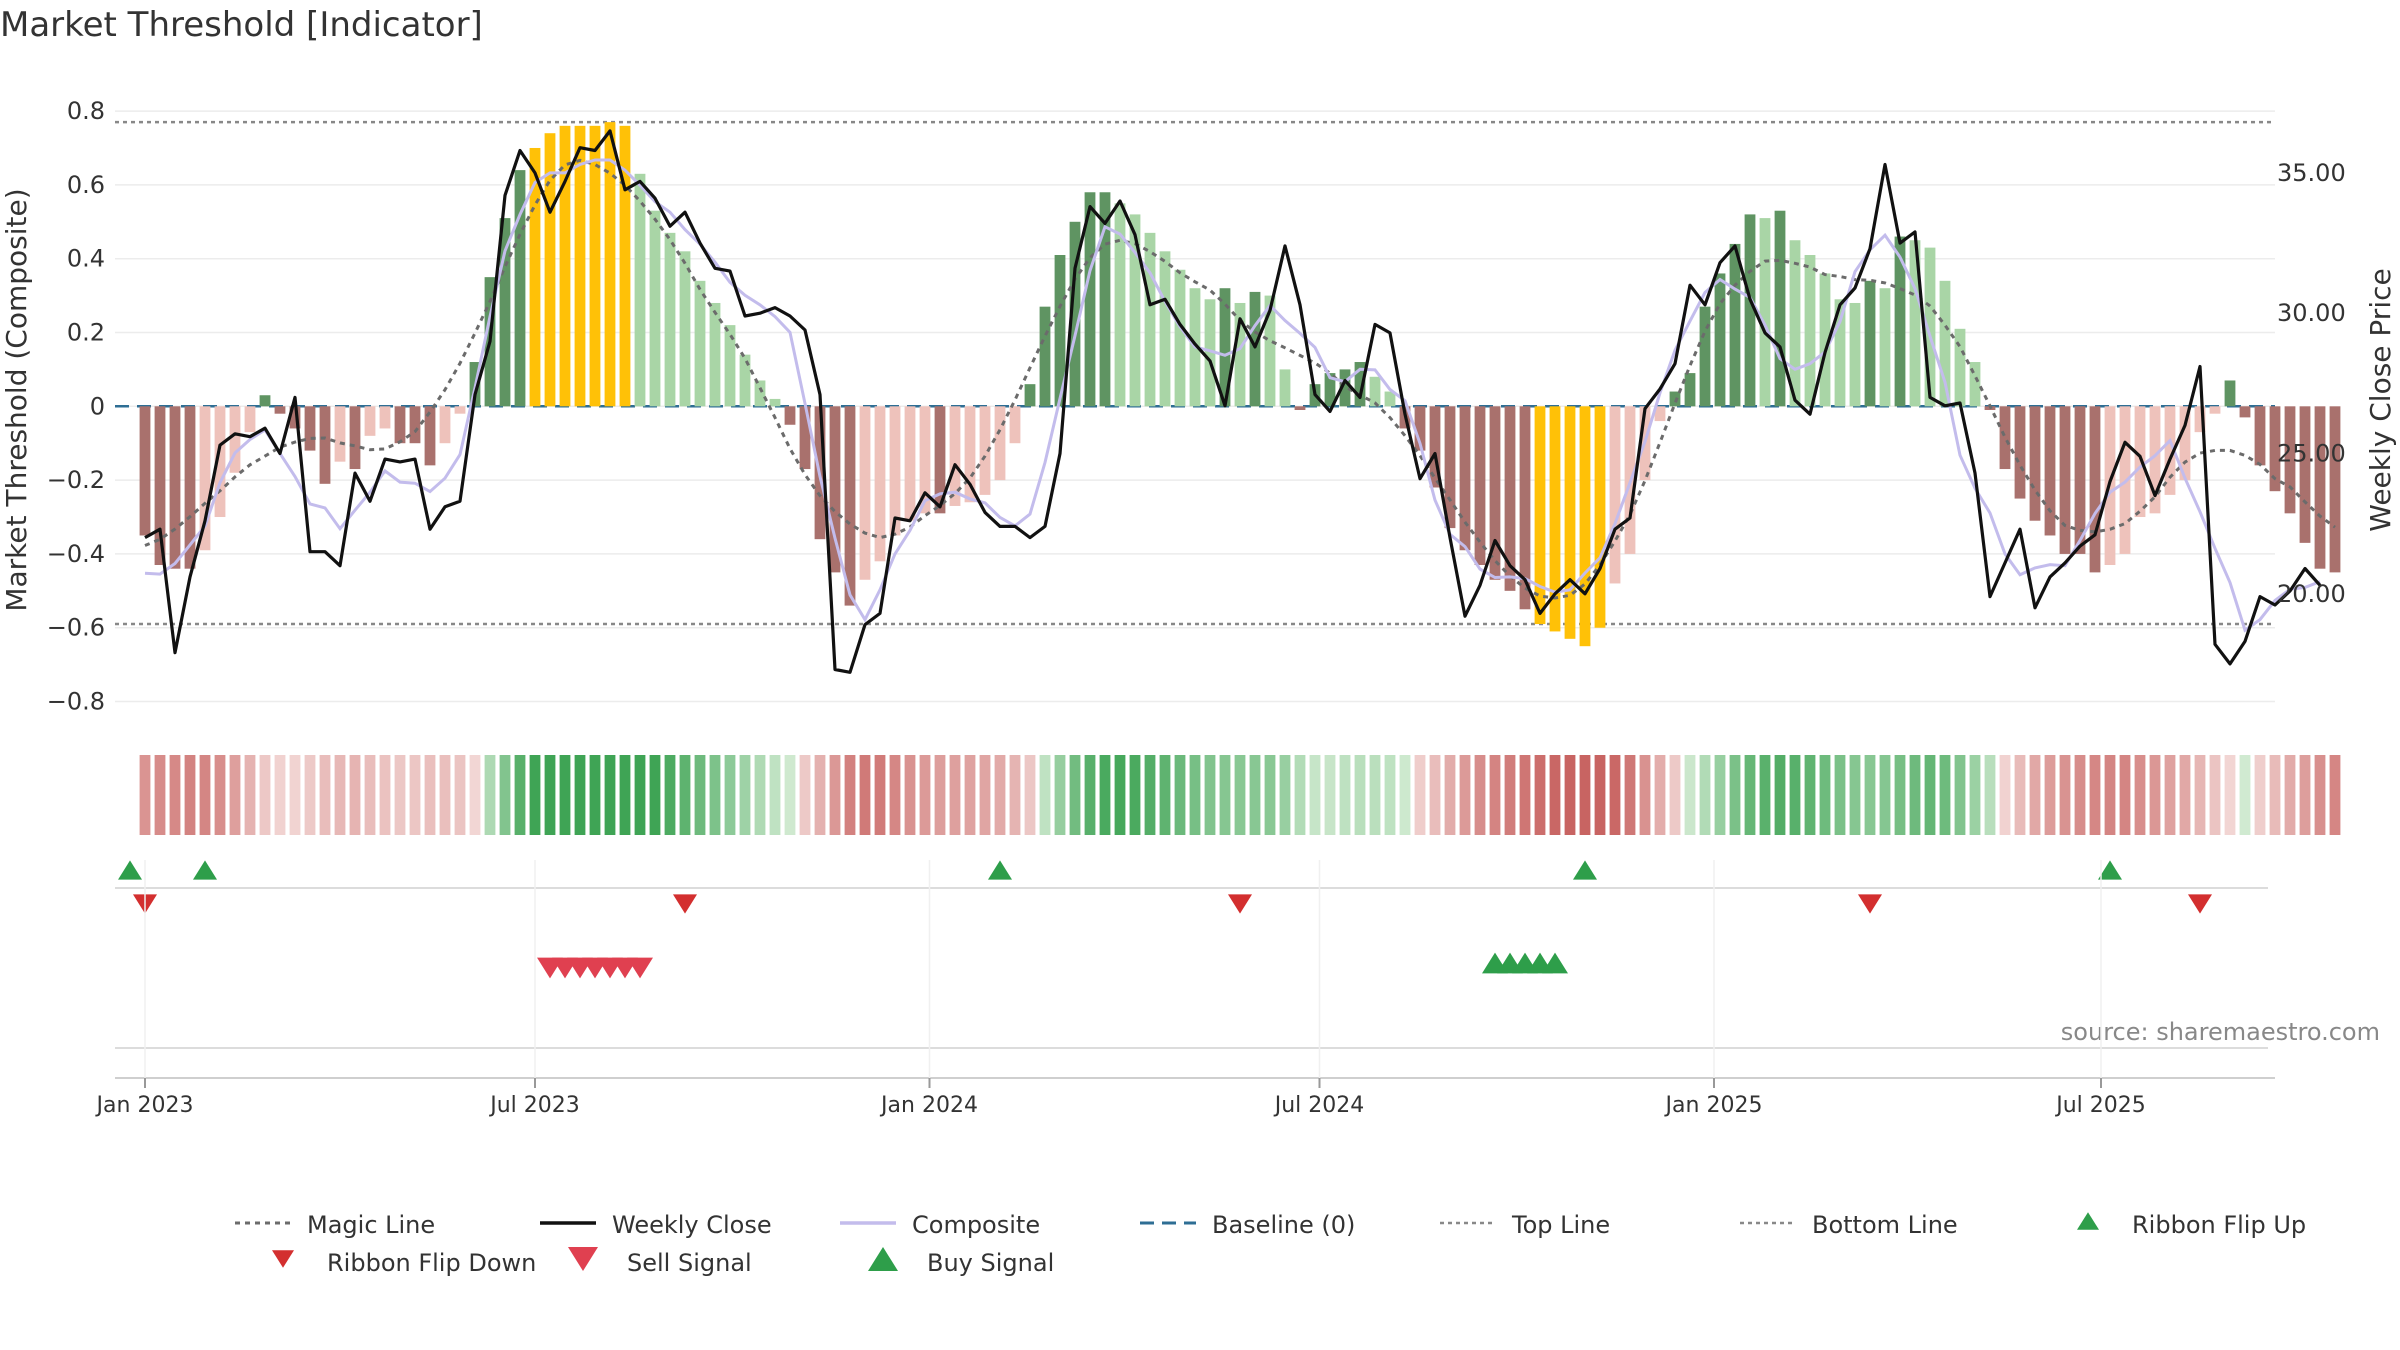 This screenshot has width=2400, height=1350. I want to click on legend-item: Ribbon Flip Down, so click(404, 1263).